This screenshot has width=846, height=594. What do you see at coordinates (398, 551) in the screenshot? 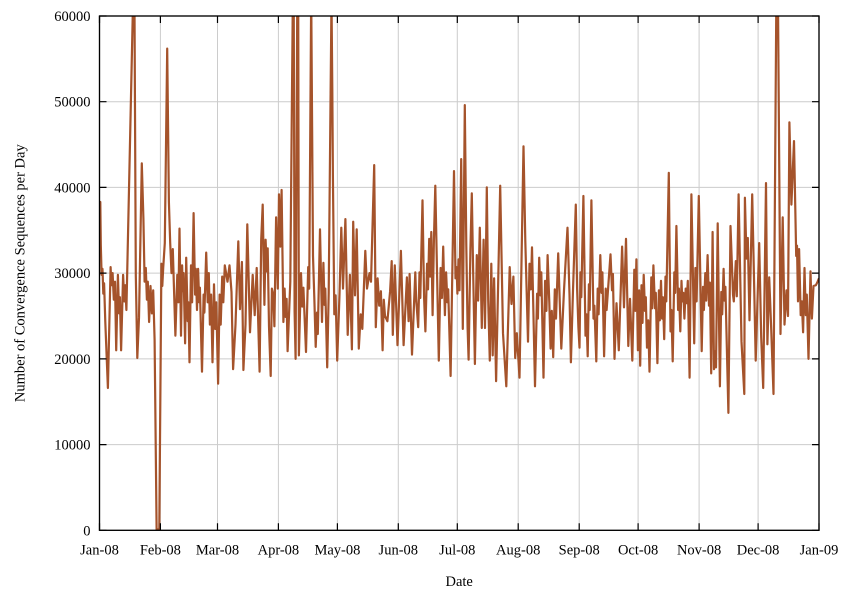
I see `svg-text: Jun-08` at bounding box center [398, 551].